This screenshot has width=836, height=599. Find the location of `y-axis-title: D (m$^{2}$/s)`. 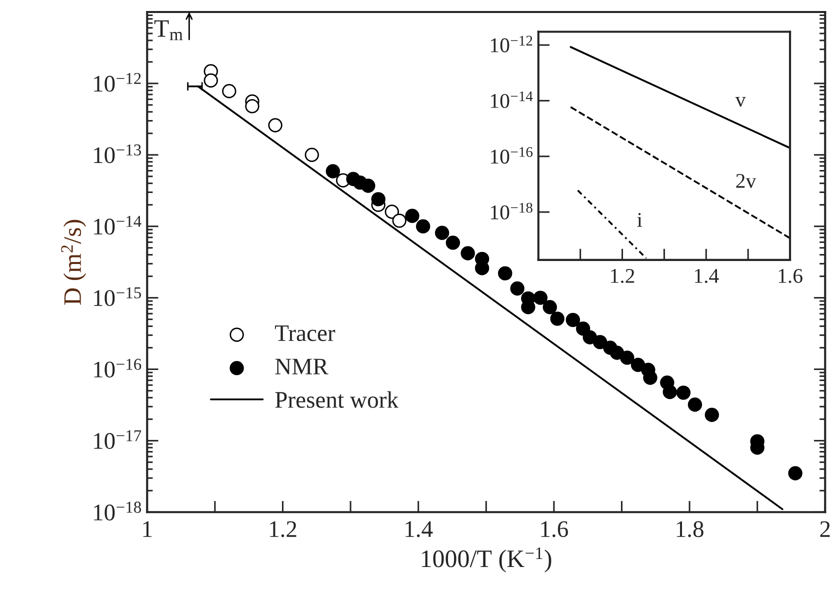

y-axis-title: D (m$^{2}$/s) is located at coordinates (73, 262).